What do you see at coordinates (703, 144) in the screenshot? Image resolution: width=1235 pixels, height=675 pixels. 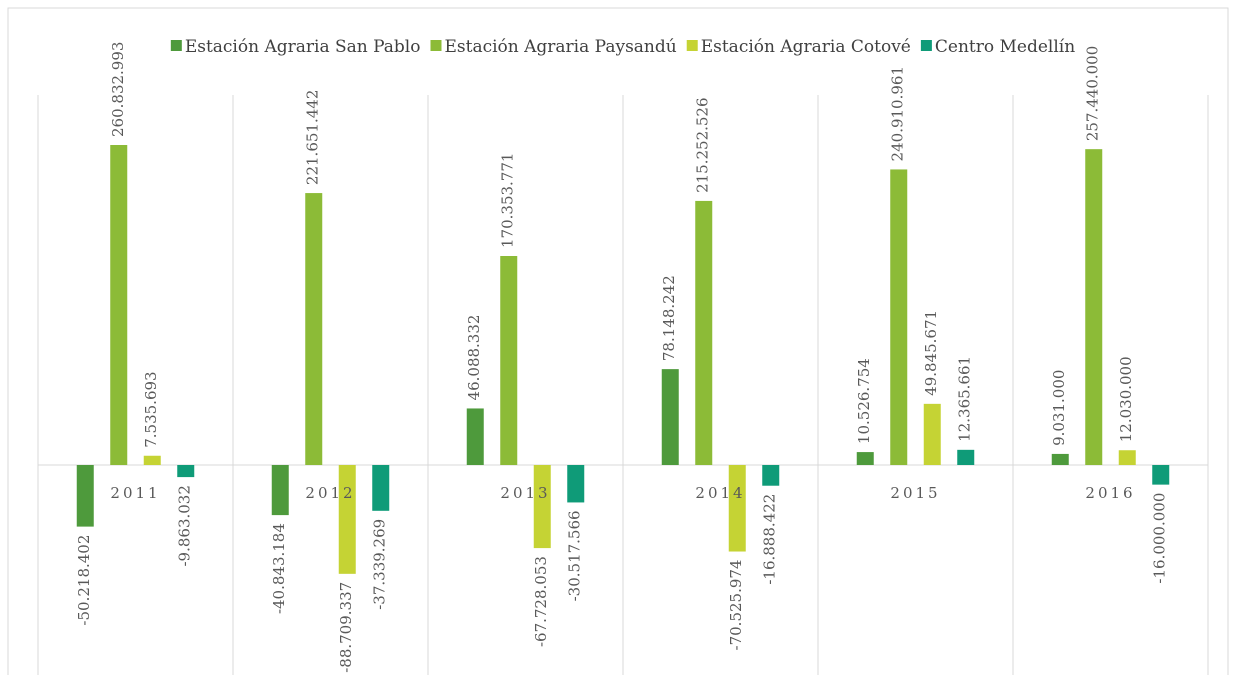 I see `data-label: 215.252.526` at bounding box center [703, 144].